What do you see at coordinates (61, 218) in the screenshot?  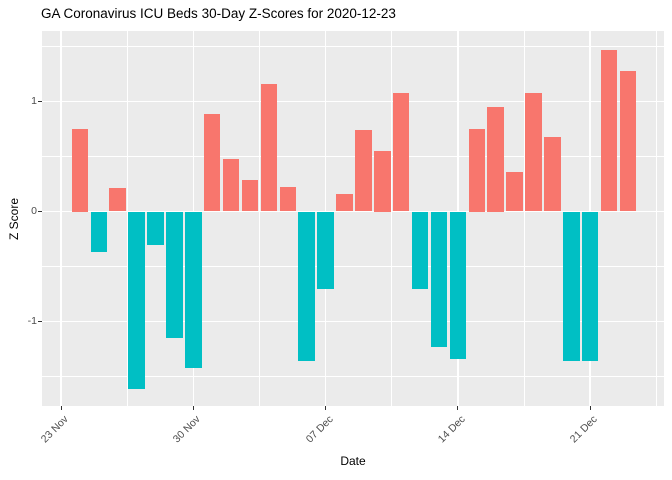 I see `gridline-major-x` at bounding box center [61, 218].